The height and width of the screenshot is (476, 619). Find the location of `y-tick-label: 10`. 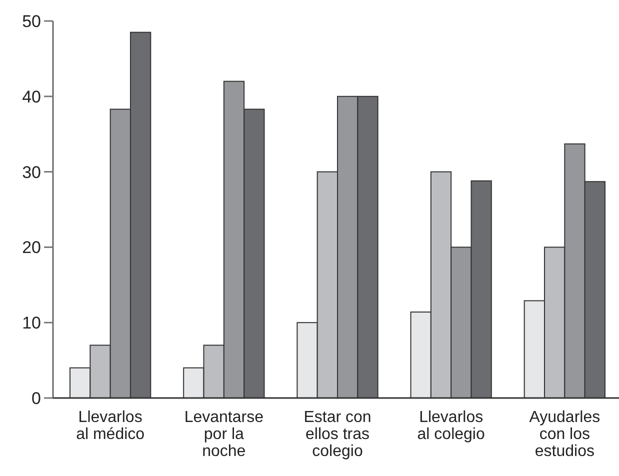

y-tick-label: 10 is located at coordinates (31, 323).